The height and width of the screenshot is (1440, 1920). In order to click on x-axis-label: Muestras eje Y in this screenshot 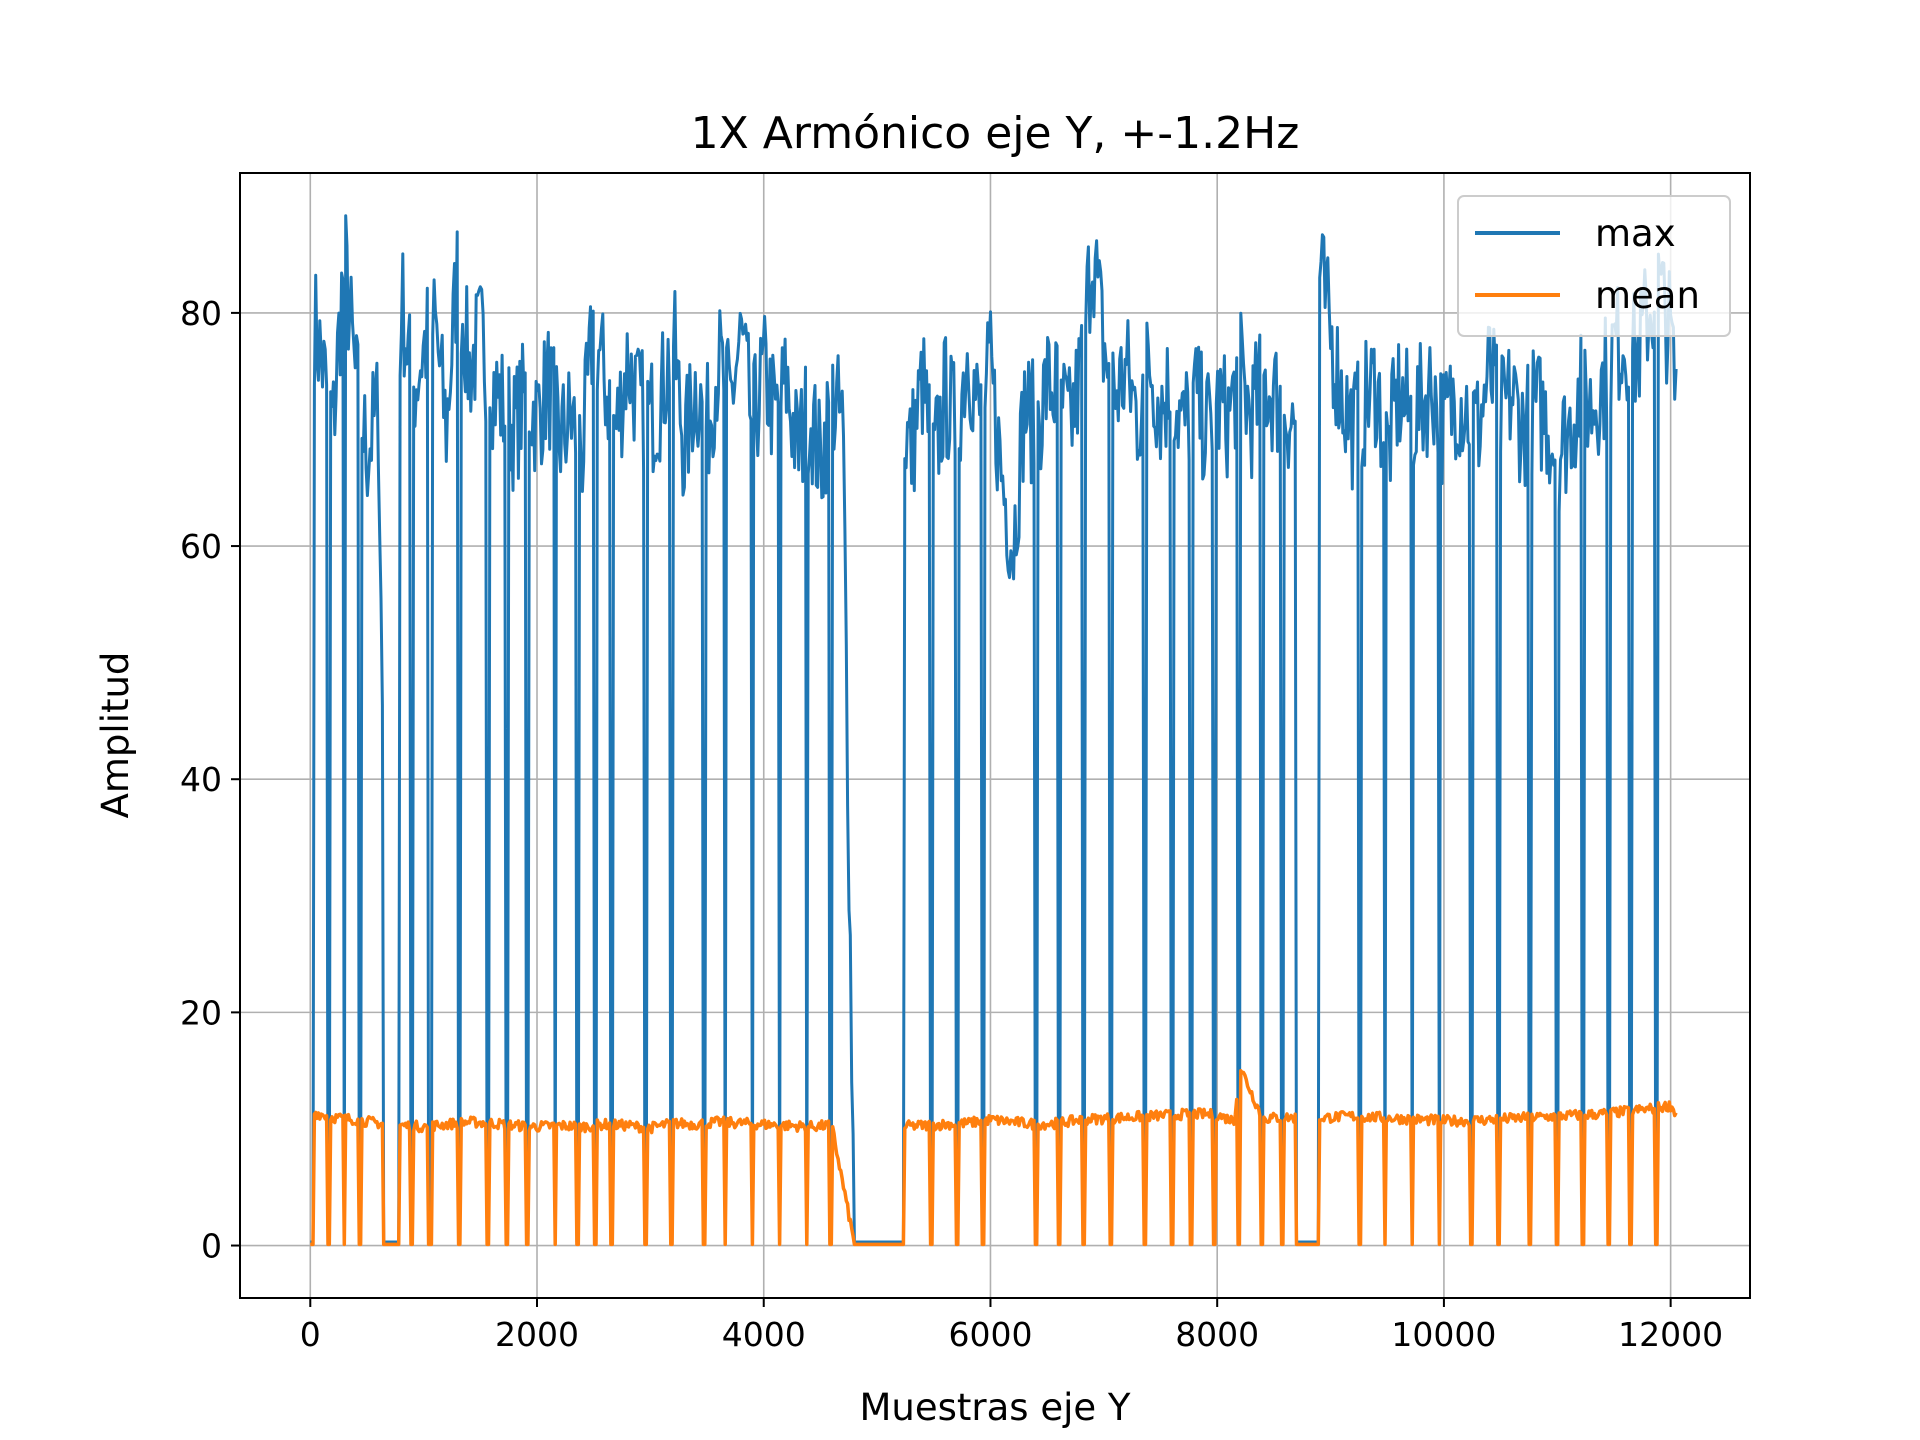, I will do `click(994, 1407)`.